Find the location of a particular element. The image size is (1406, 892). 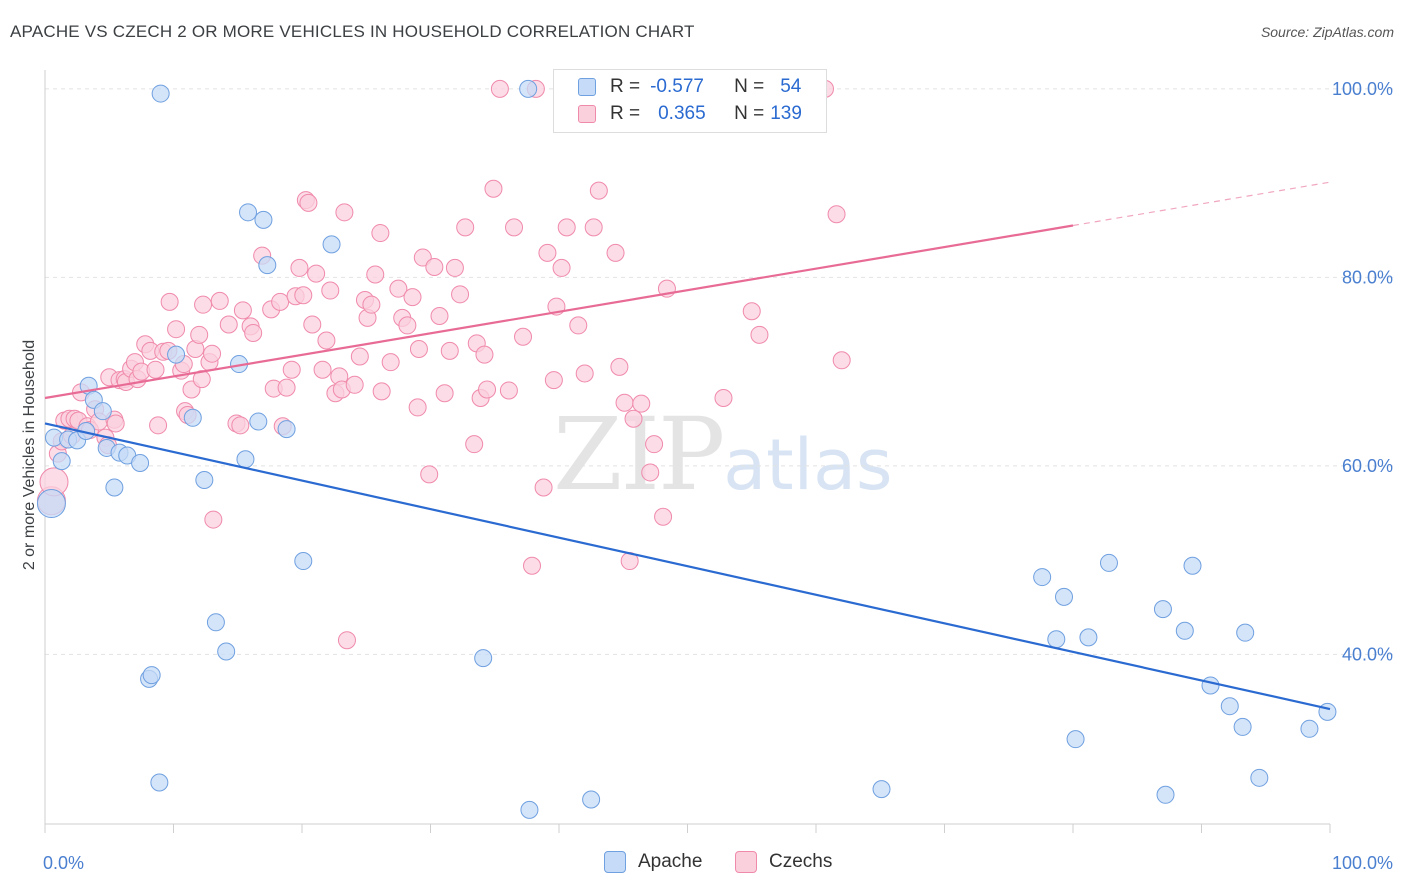

n-value: 54 is located at coordinates (791, 86).